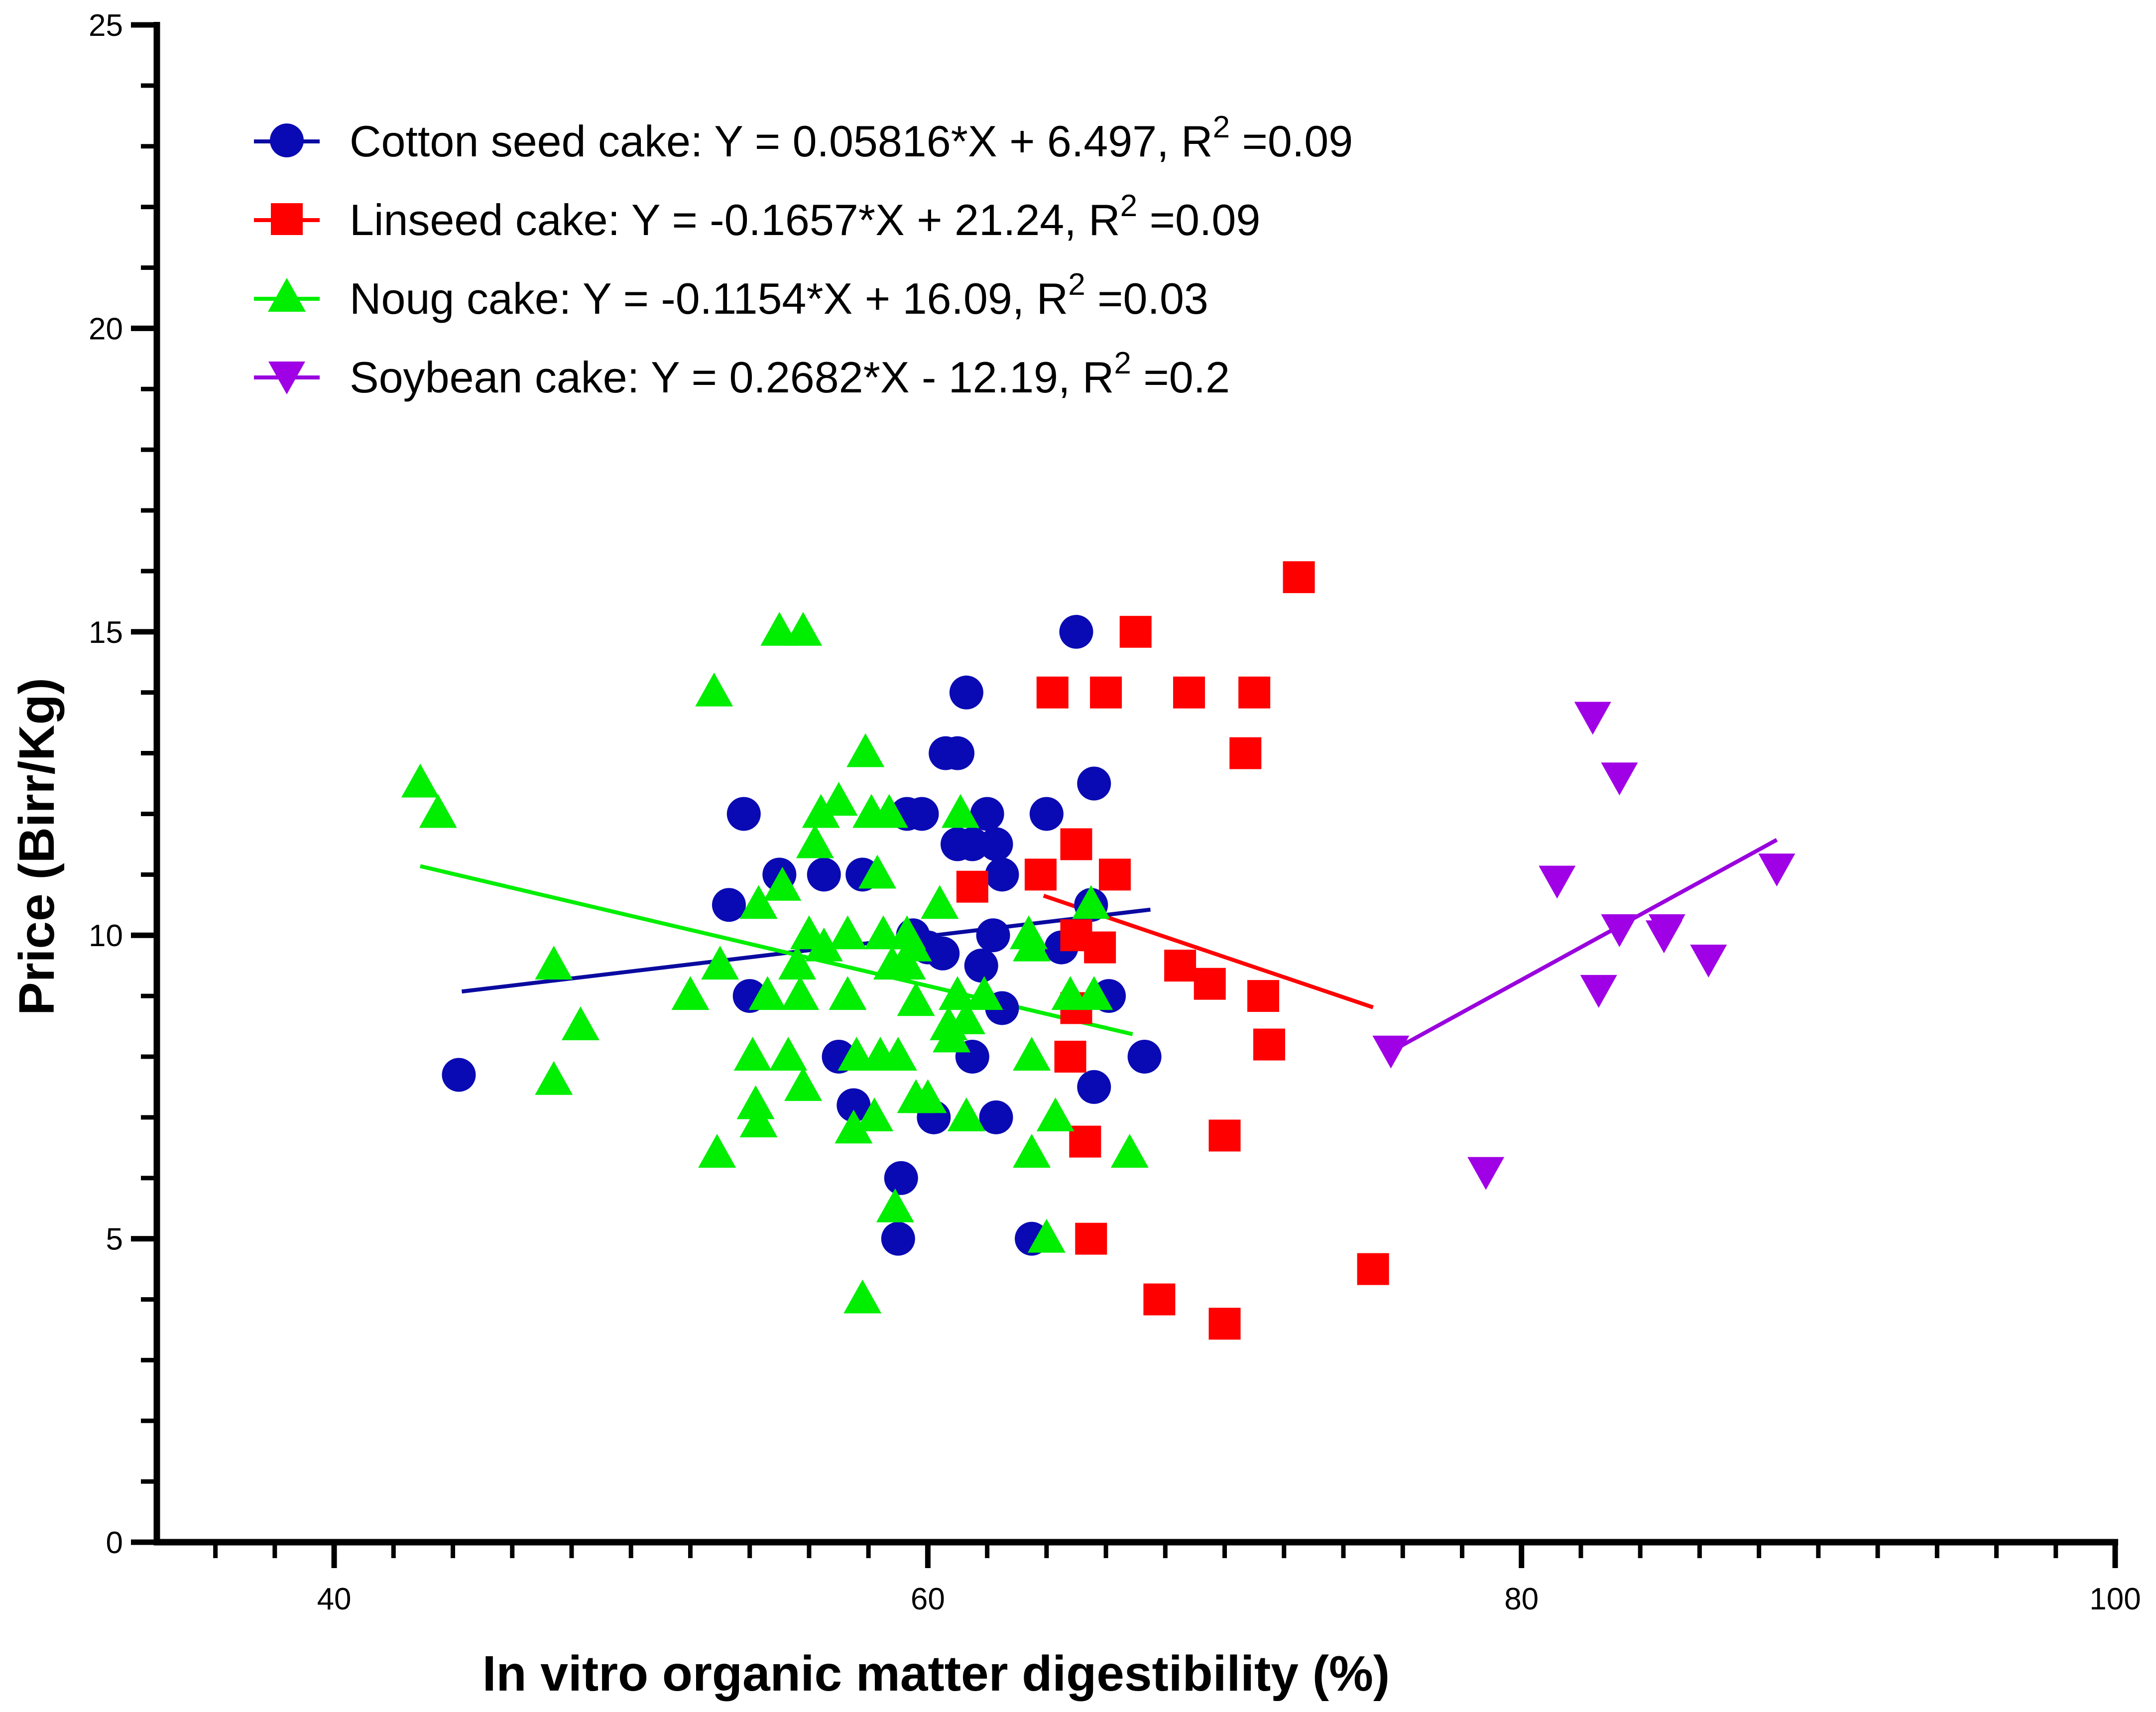 This screenshot has width=2156, height=1712. What do you see at coordinates (709, 299) in the screenshot?
I see `legend-equation: Noug cake: Y = -0.1154*X + 16.09, R` at bounding box center [709, 299].